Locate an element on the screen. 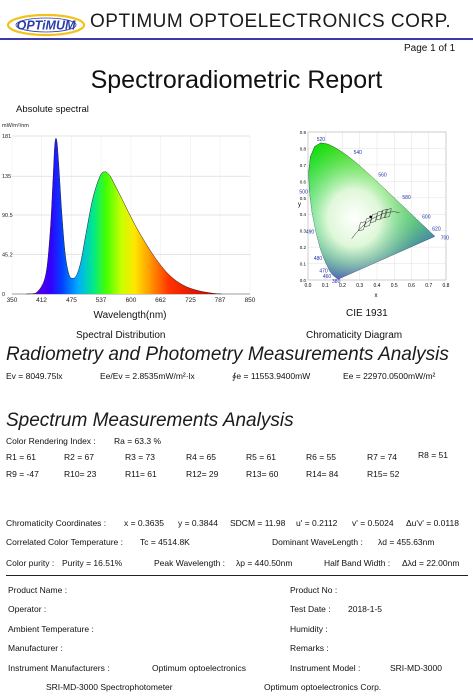 Image resolution: width=473 pixels, height=700 pixels. r10-value: R10= 23 is located at coordinates (80, 474).